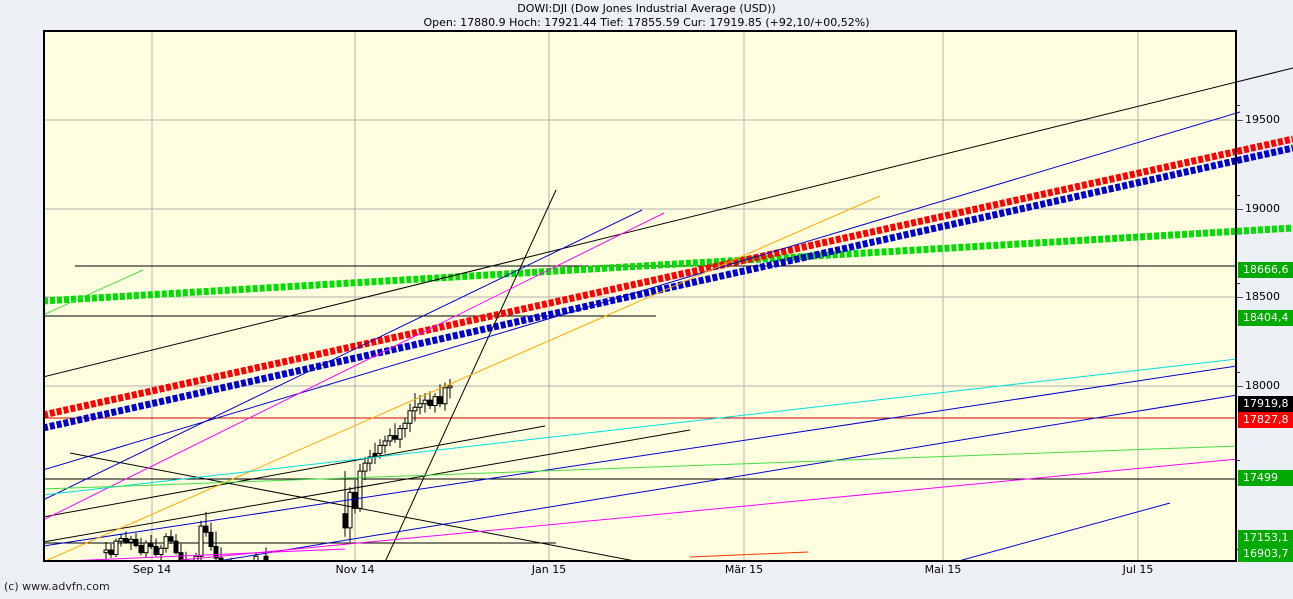  Describe the element at coordinates (705, 509) in the screenshot. I see `trendline-magenta-low` at that location.